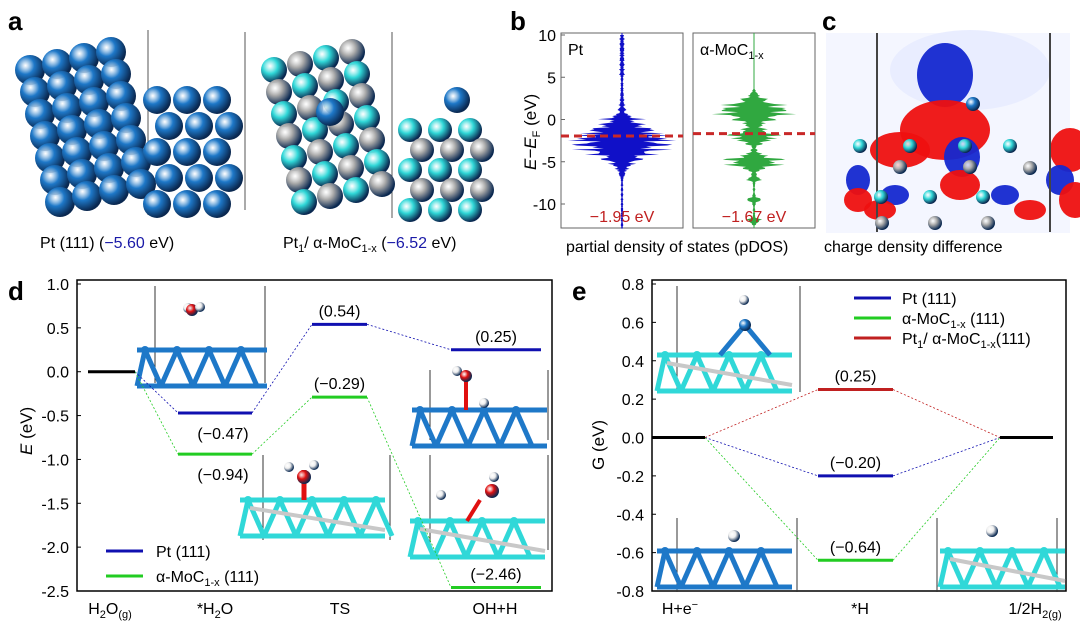 This screenshot has height=633, width=1080. Describe the element at coordinates (183, 552) in the screenshot. I see `legend-label: Pt (111)` at that location.